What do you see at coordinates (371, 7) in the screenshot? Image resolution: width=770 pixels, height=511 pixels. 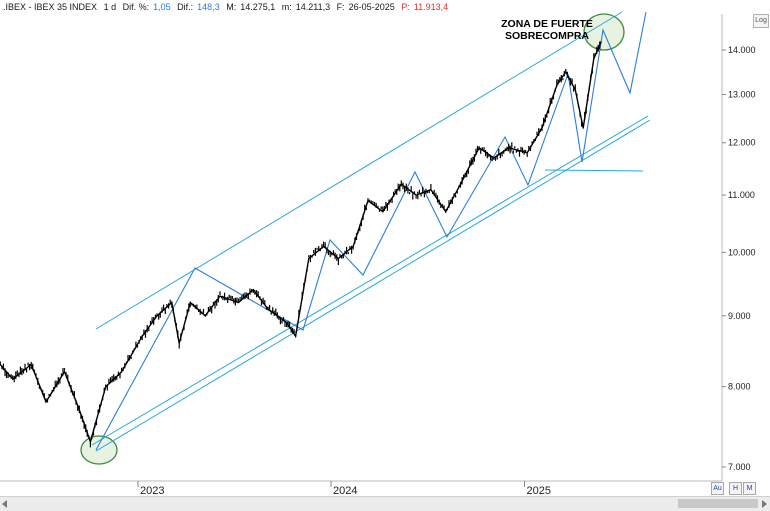 I see `date-value: 26-05-2025` at bounding box center [371, 7].